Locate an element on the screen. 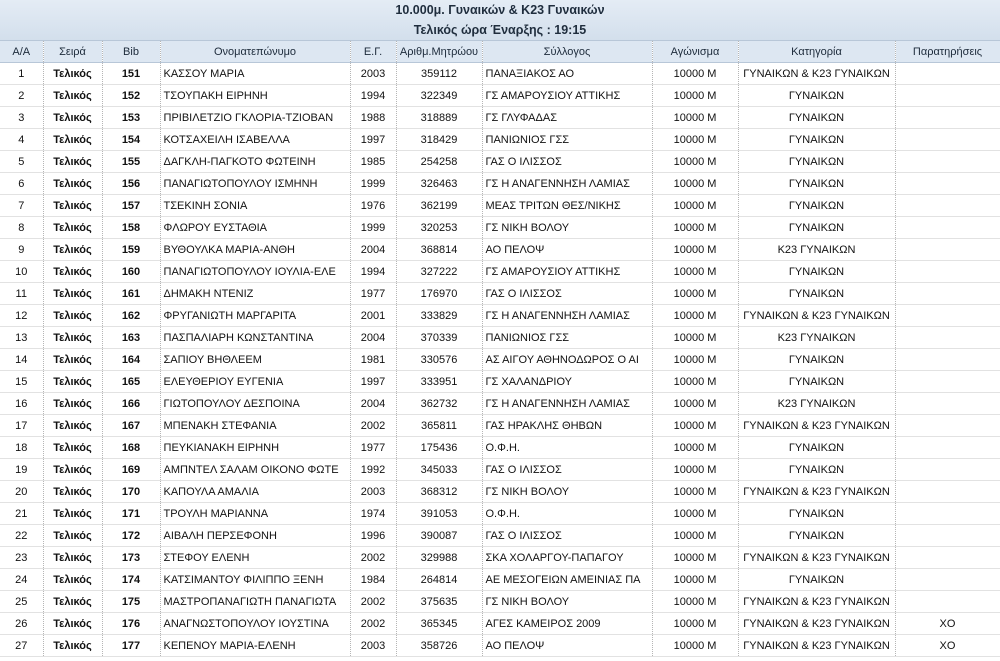 The height and width of the screenshot is (661, 1000). row-number: 24 is located at coordinates (21, 580).